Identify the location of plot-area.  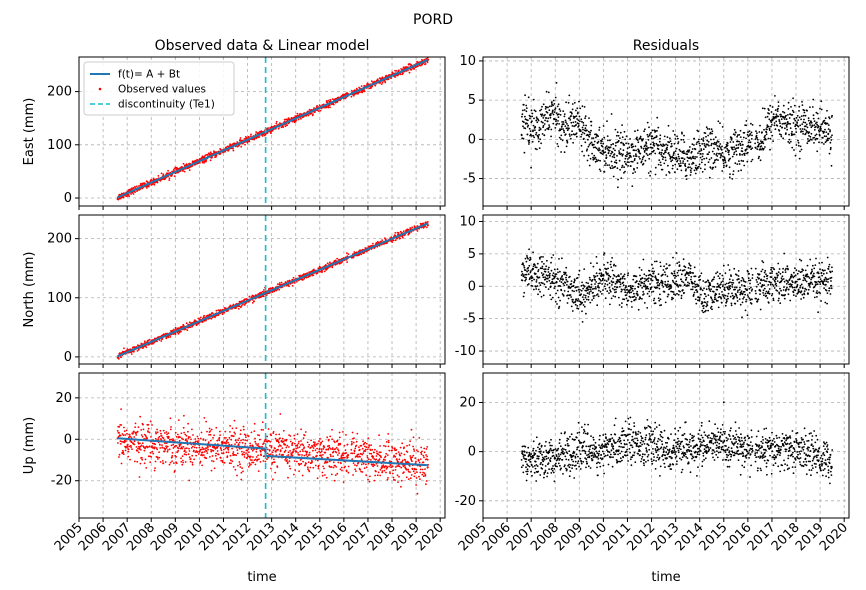
(676, 135).